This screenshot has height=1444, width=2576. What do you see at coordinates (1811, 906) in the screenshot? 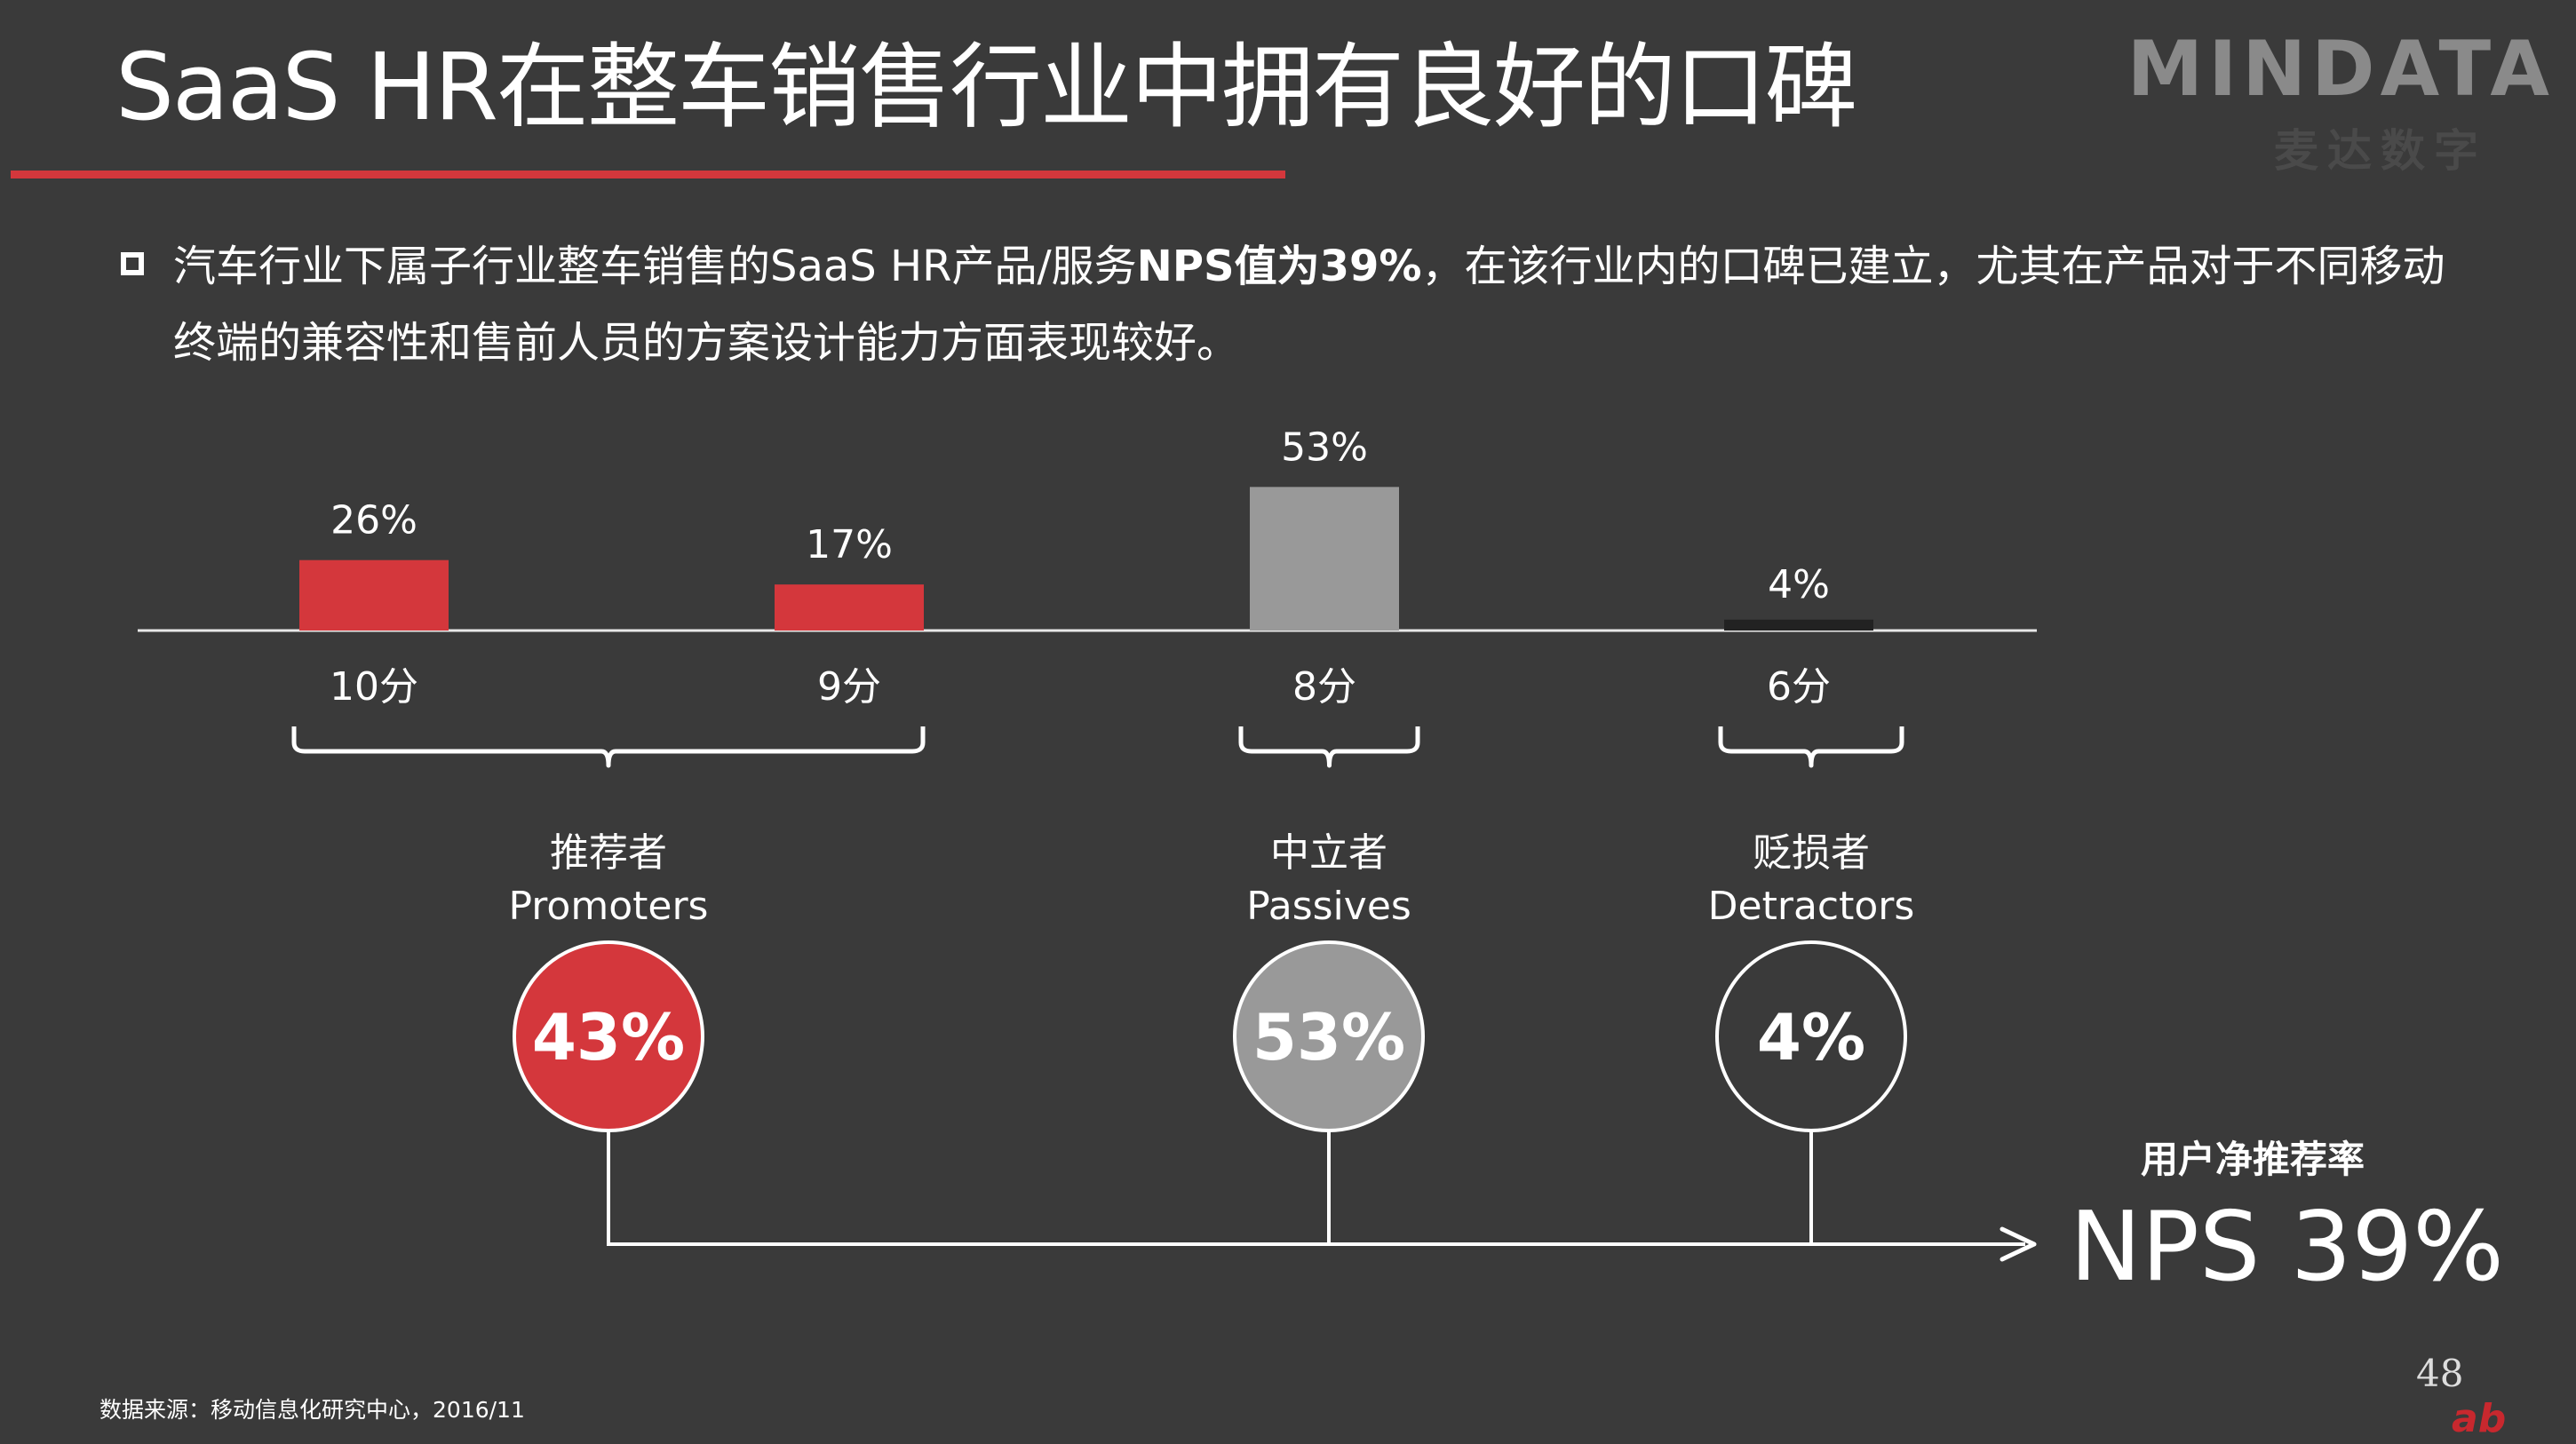
I see `detractors-label-en: Detractors` at bounding box center [1811, 906].